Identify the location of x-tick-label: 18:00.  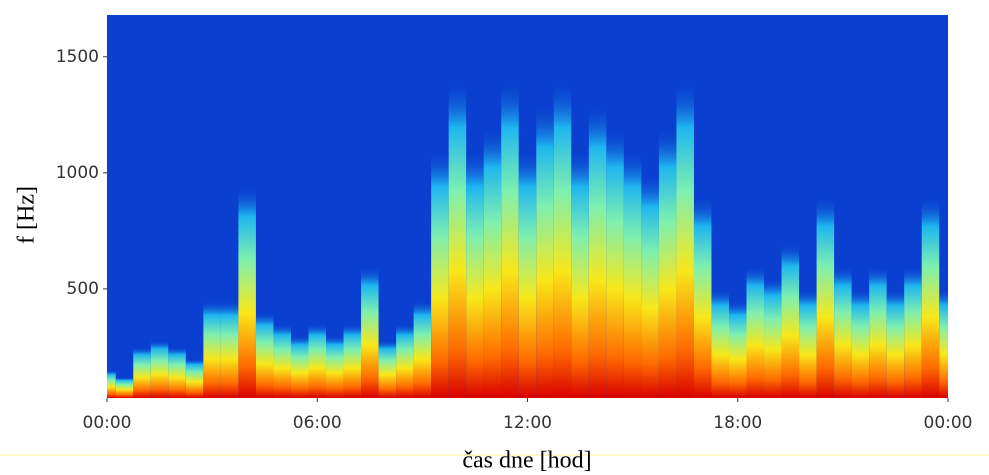
(737, 423).